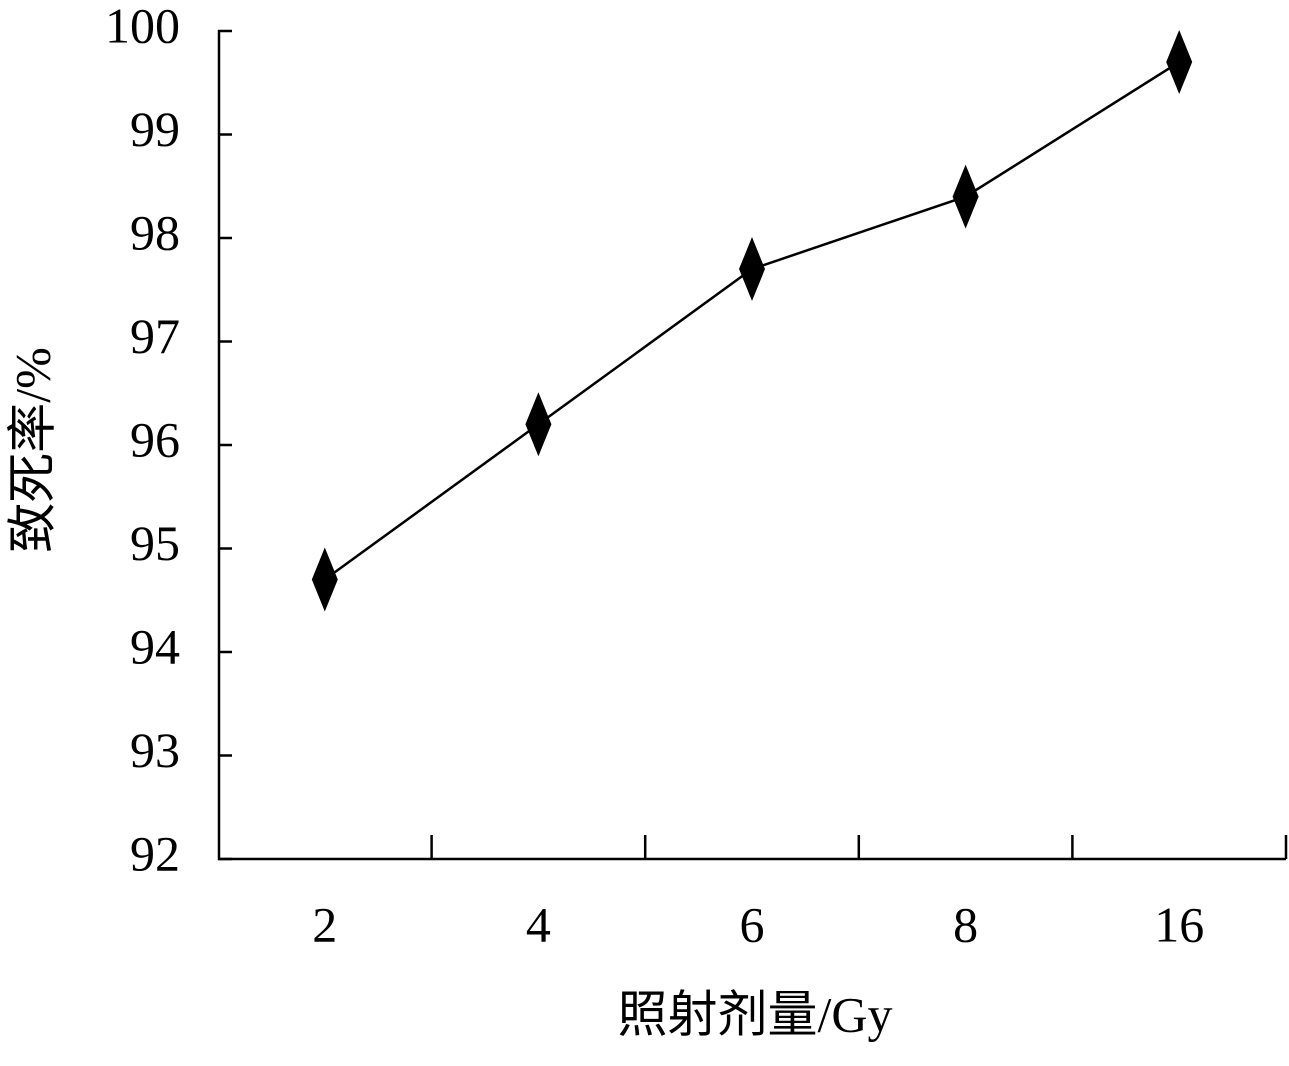  What do you see at coordinates (155, 646) in the screenshot?
I see `y-tick-label: 94` at bounding box center [155, 646].